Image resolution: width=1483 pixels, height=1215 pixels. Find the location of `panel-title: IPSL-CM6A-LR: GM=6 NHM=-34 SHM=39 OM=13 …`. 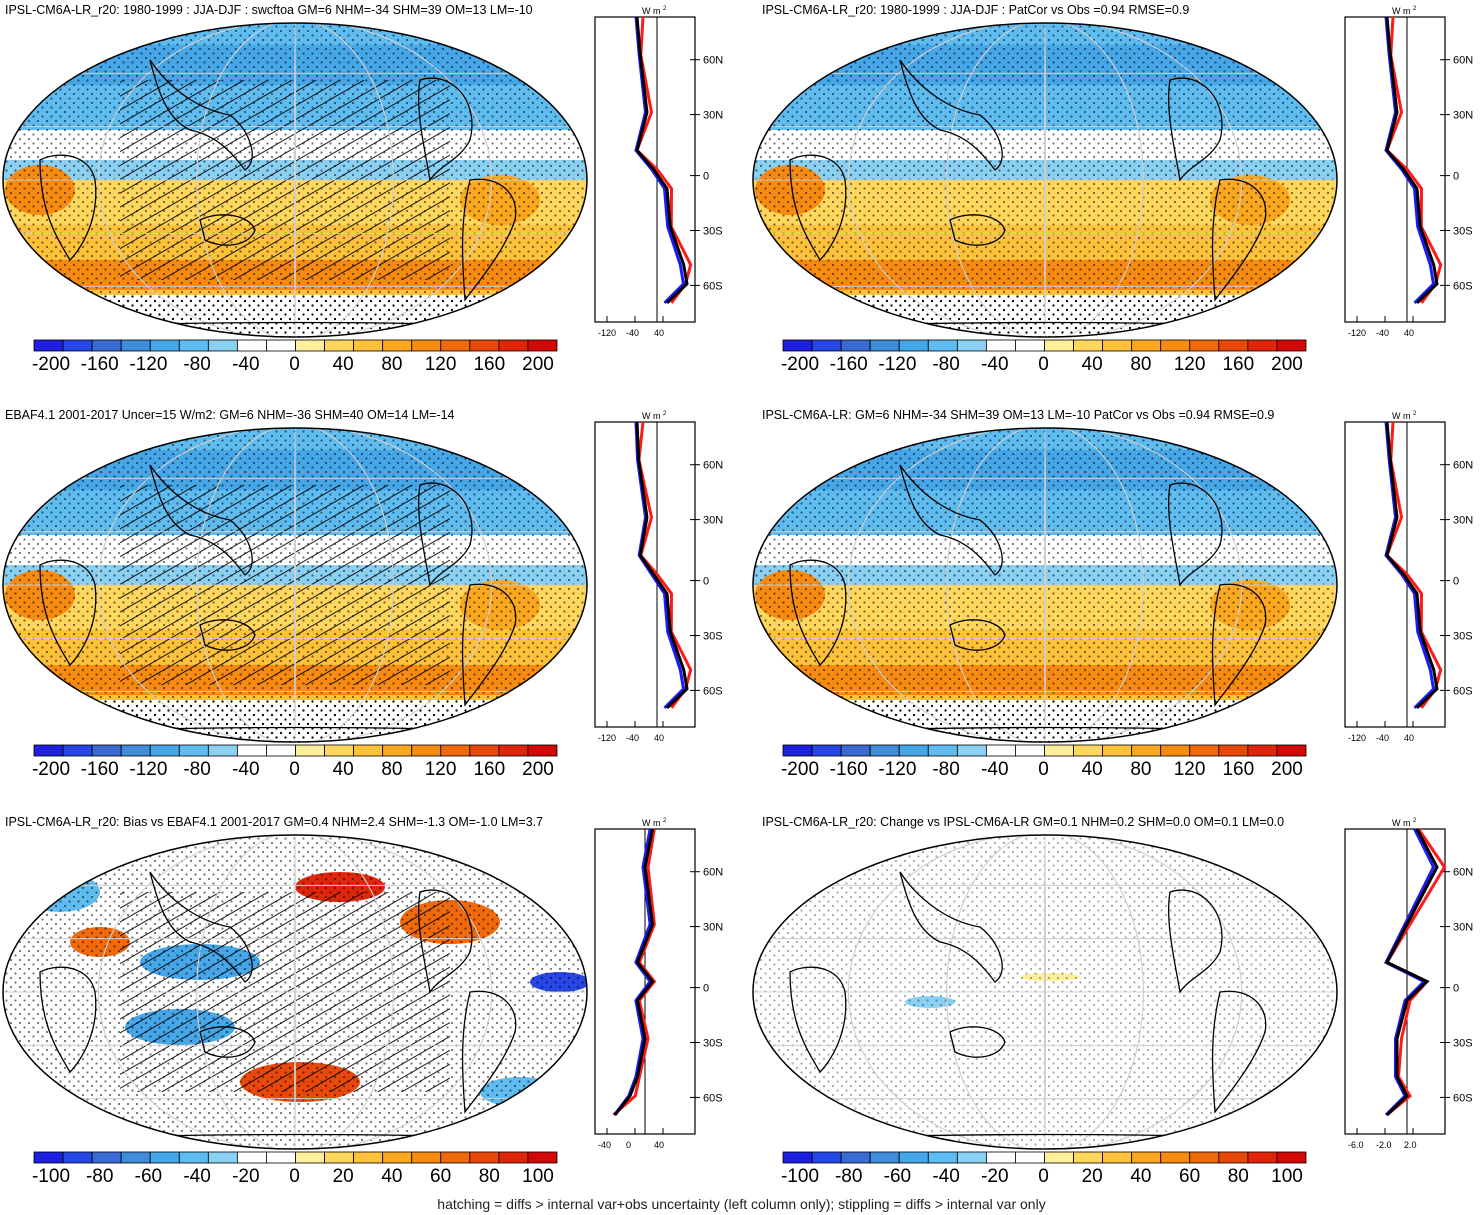

panel-title: IPSL-CM6A-LR: GM=6 NHM=-34 SHM=39 OM=13 … is located at coordinates (1018, 415).